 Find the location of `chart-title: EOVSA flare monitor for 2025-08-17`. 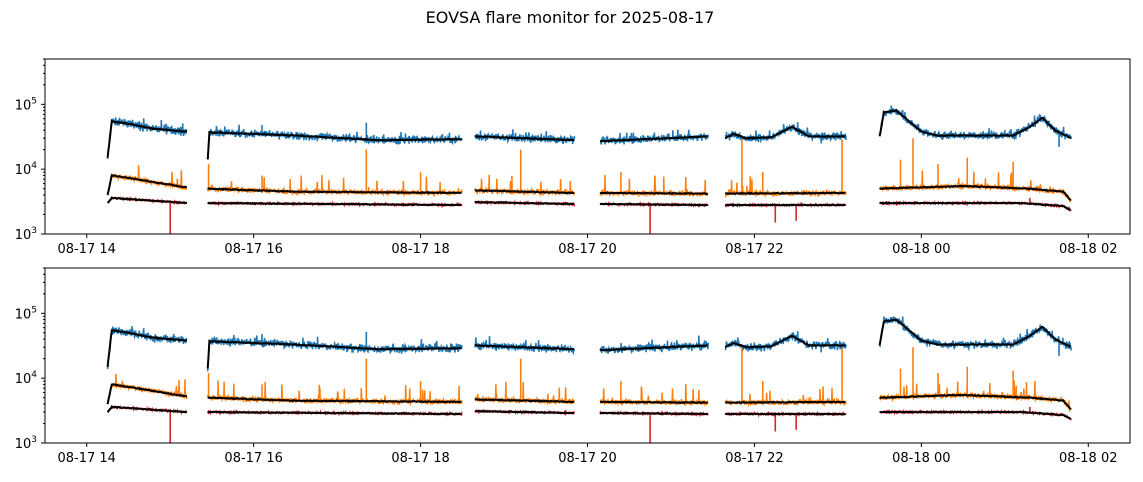

chart-title: EOVSA flare monitor for 2025-08-17 is located at coordinates (570, 17).